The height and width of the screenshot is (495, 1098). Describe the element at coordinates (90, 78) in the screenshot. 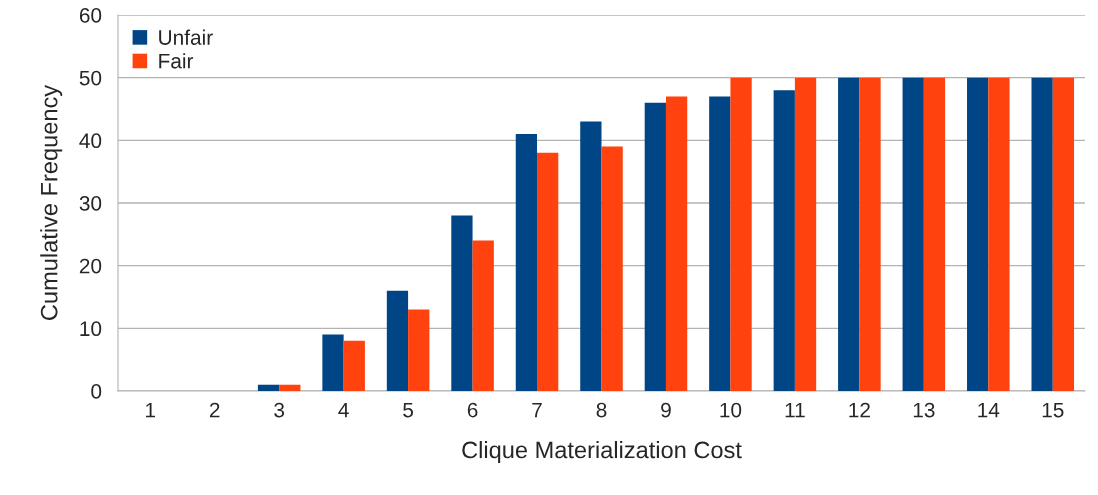

I see `y-tick-label: 50` at that location.